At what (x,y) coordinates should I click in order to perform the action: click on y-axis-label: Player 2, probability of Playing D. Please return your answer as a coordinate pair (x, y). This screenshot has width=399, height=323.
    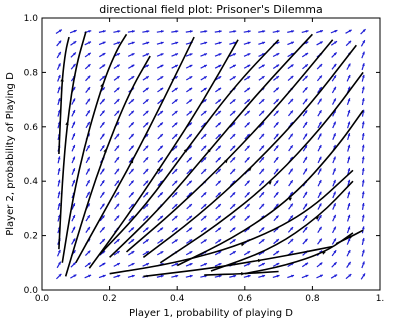
    Looking at the image, I should click on (10, 154).